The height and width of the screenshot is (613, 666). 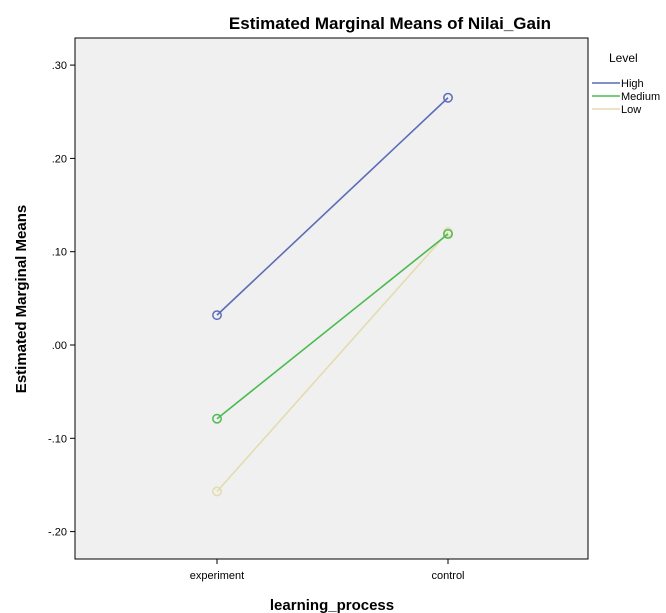 I want to click on y-tick-label: .00, so click(x=59, y=346).